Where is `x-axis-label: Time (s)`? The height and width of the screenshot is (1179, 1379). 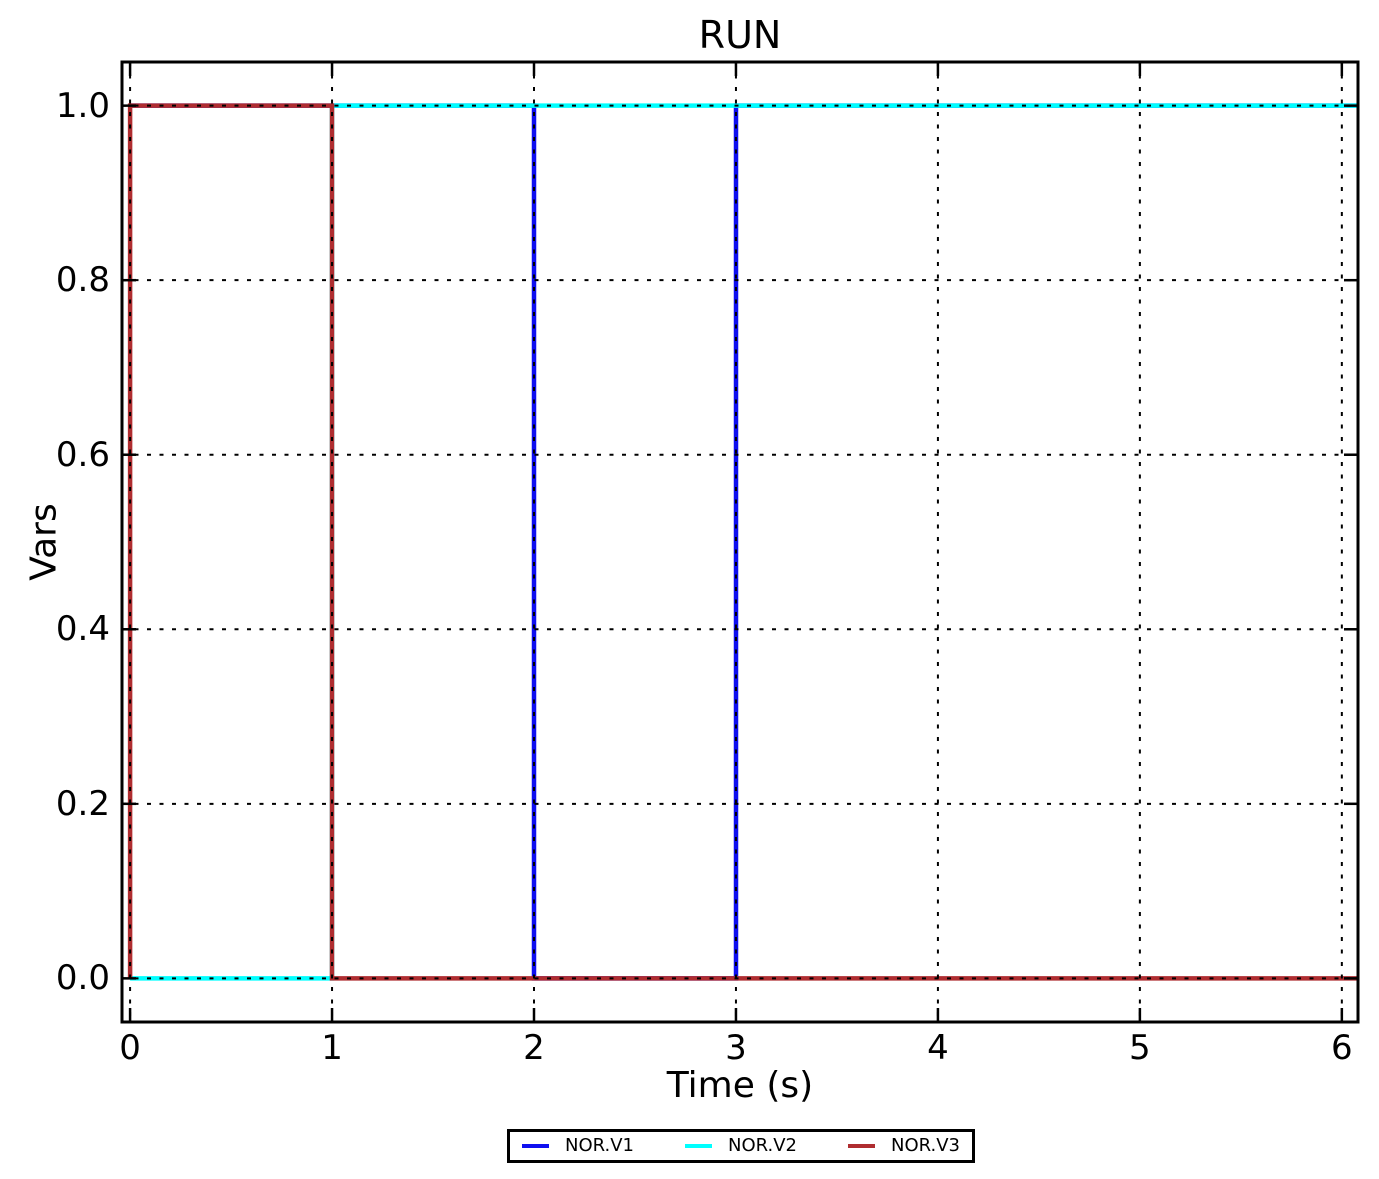 x-axis-label: Time (s) is located at coordinates (740, 1085).